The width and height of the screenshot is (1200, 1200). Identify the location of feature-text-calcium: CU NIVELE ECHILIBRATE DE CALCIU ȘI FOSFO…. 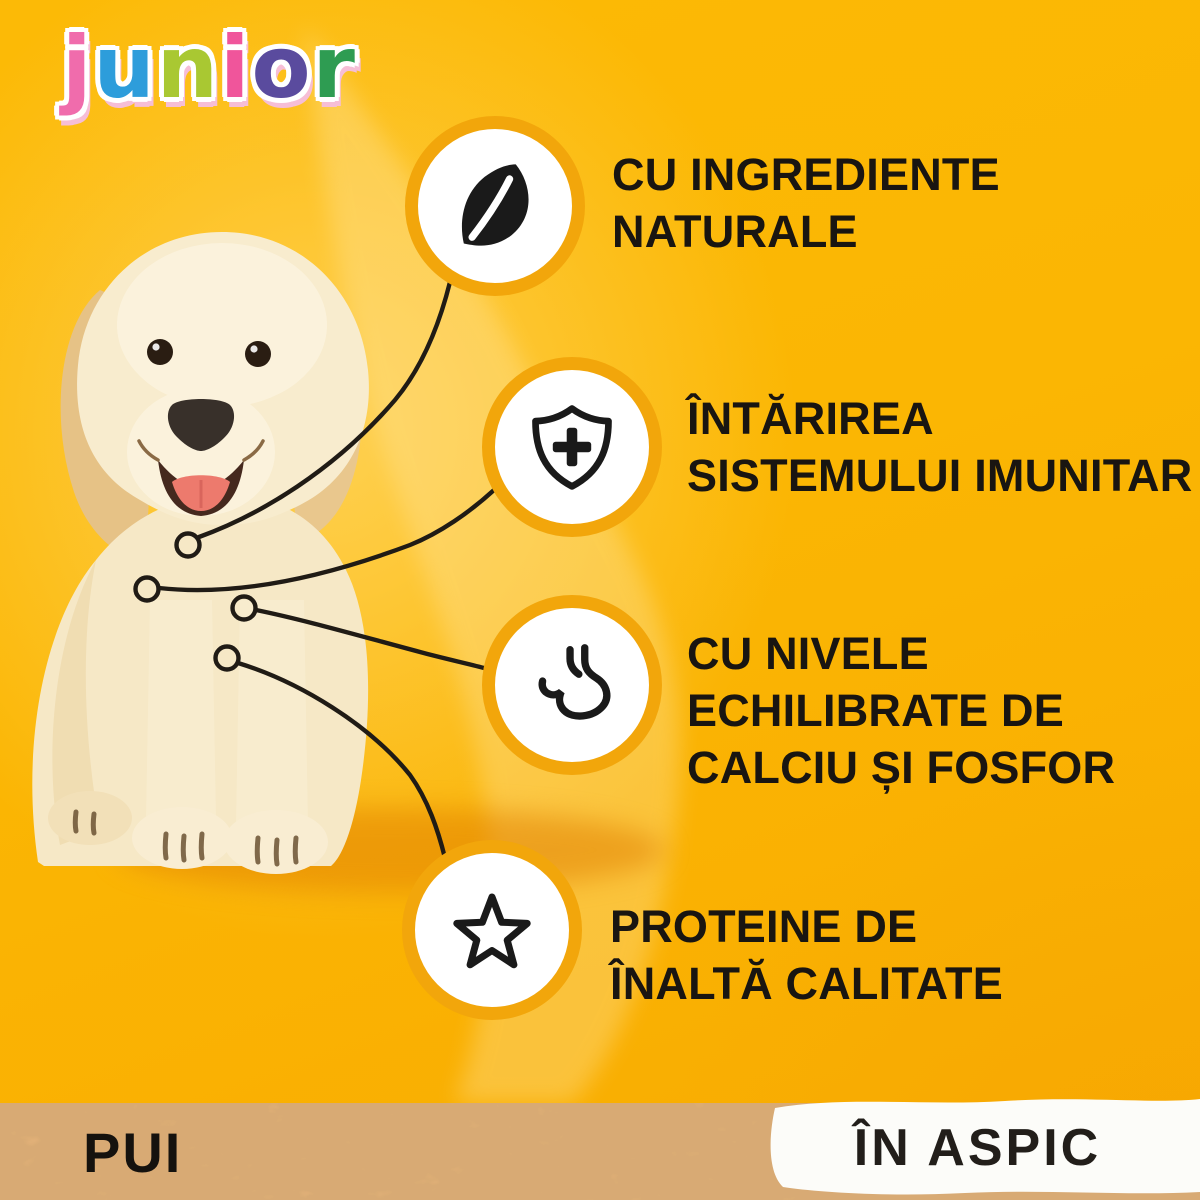
(901, 710).